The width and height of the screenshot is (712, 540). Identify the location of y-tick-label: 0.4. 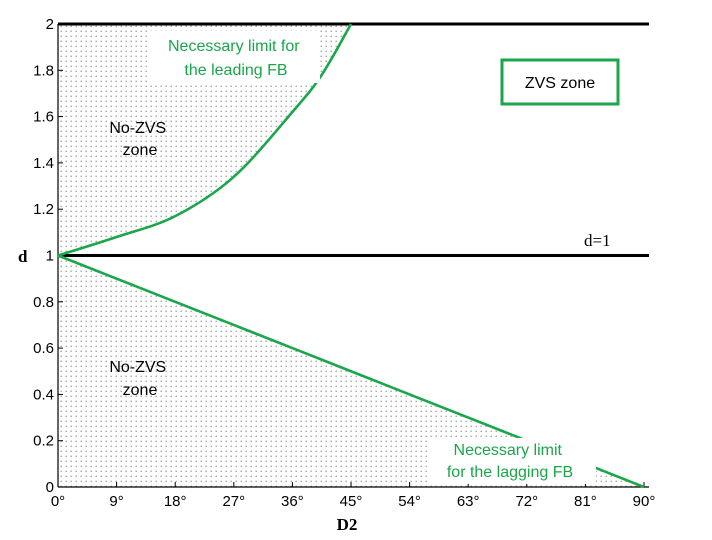
(43, 394).